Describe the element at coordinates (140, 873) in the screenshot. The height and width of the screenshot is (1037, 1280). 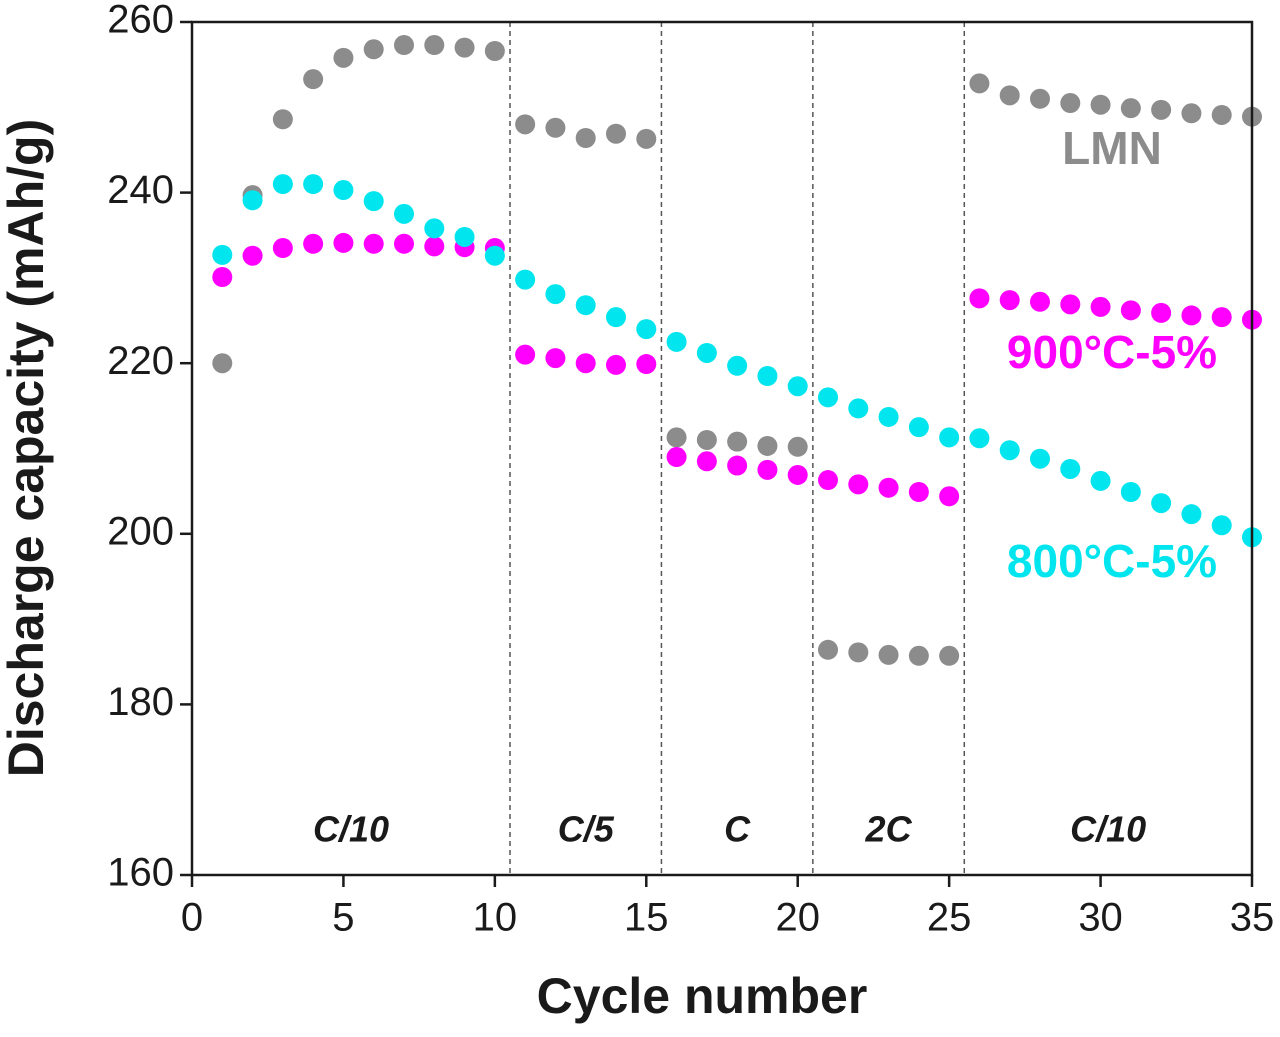
I see `y-tick-label: 160` at that location.